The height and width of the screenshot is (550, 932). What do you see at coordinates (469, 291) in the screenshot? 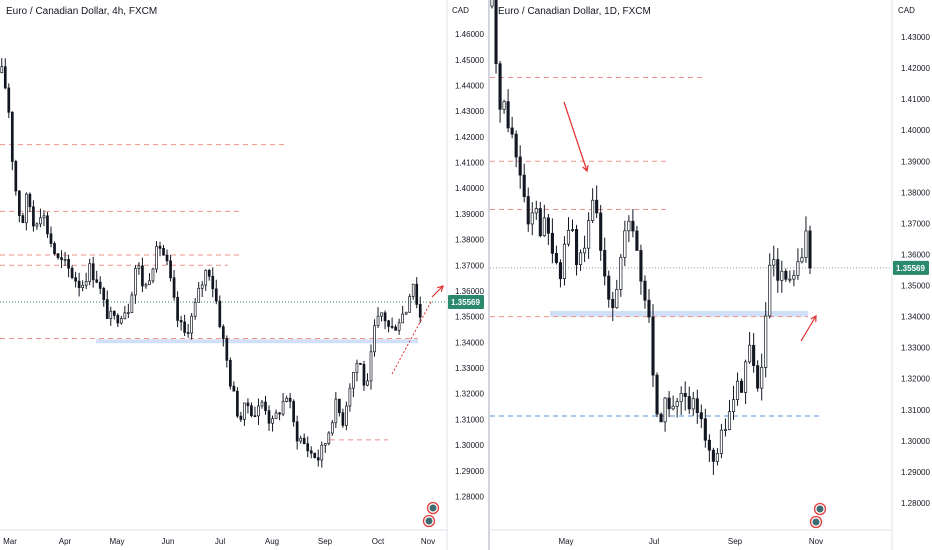
I see `y-tick-label: 1.36000` at bounding box center [469, 291].